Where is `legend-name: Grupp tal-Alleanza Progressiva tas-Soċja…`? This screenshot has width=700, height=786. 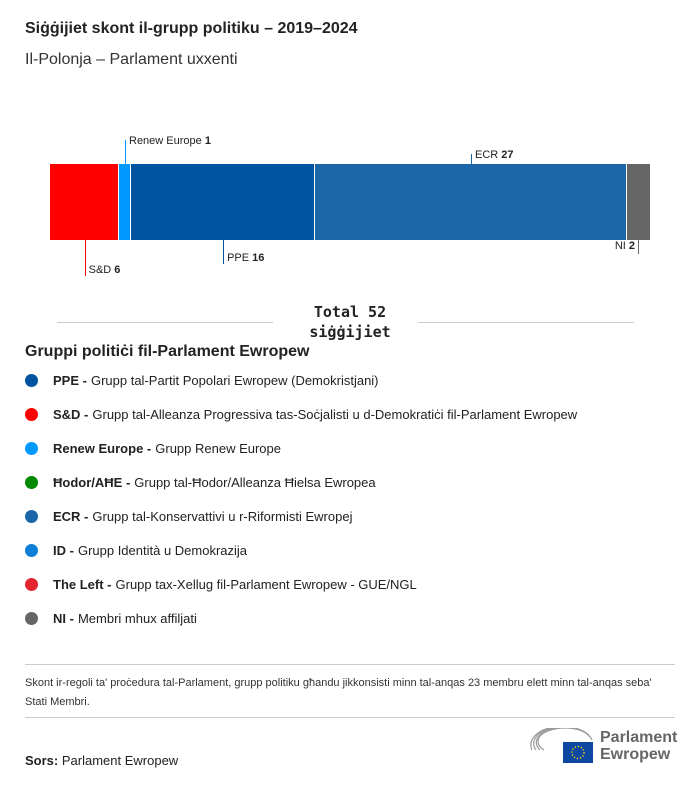 legend-name: Grupp tal-Alleanza Progressiva tas-Soċja… is located at coordinates (335, 414).